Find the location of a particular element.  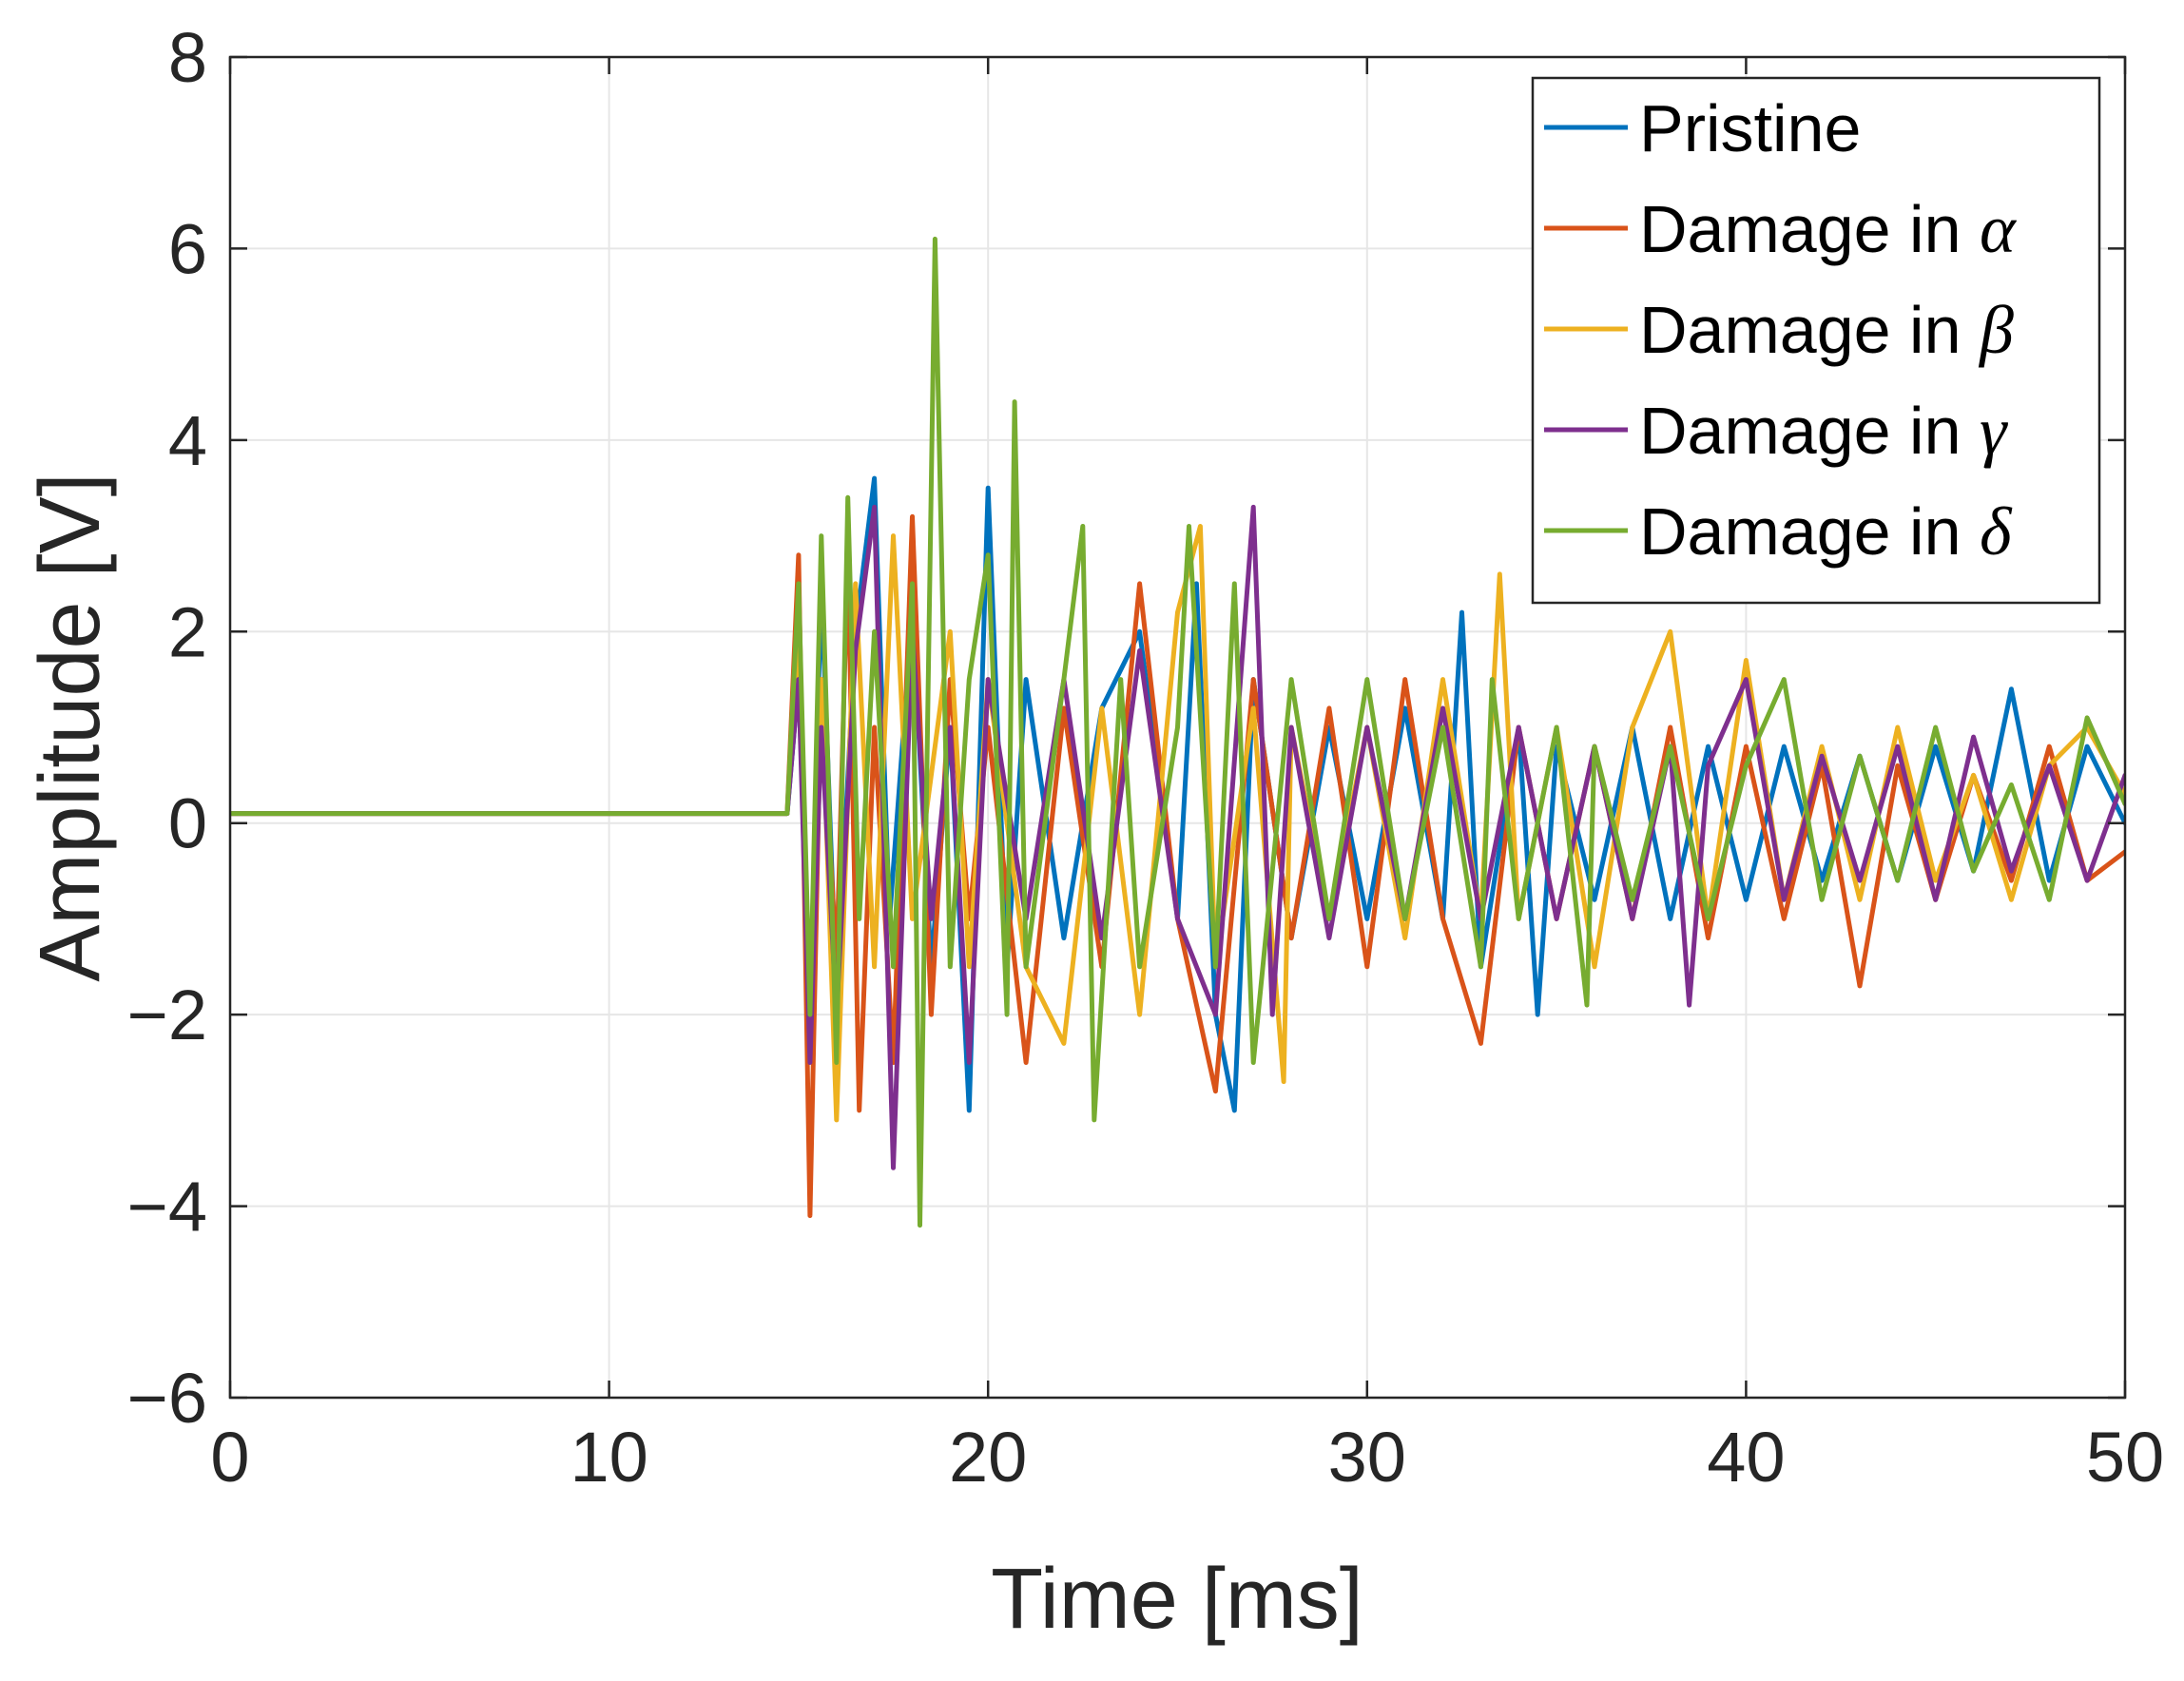

x-tick-label: 40 is located at coordinates (1746, 1457).